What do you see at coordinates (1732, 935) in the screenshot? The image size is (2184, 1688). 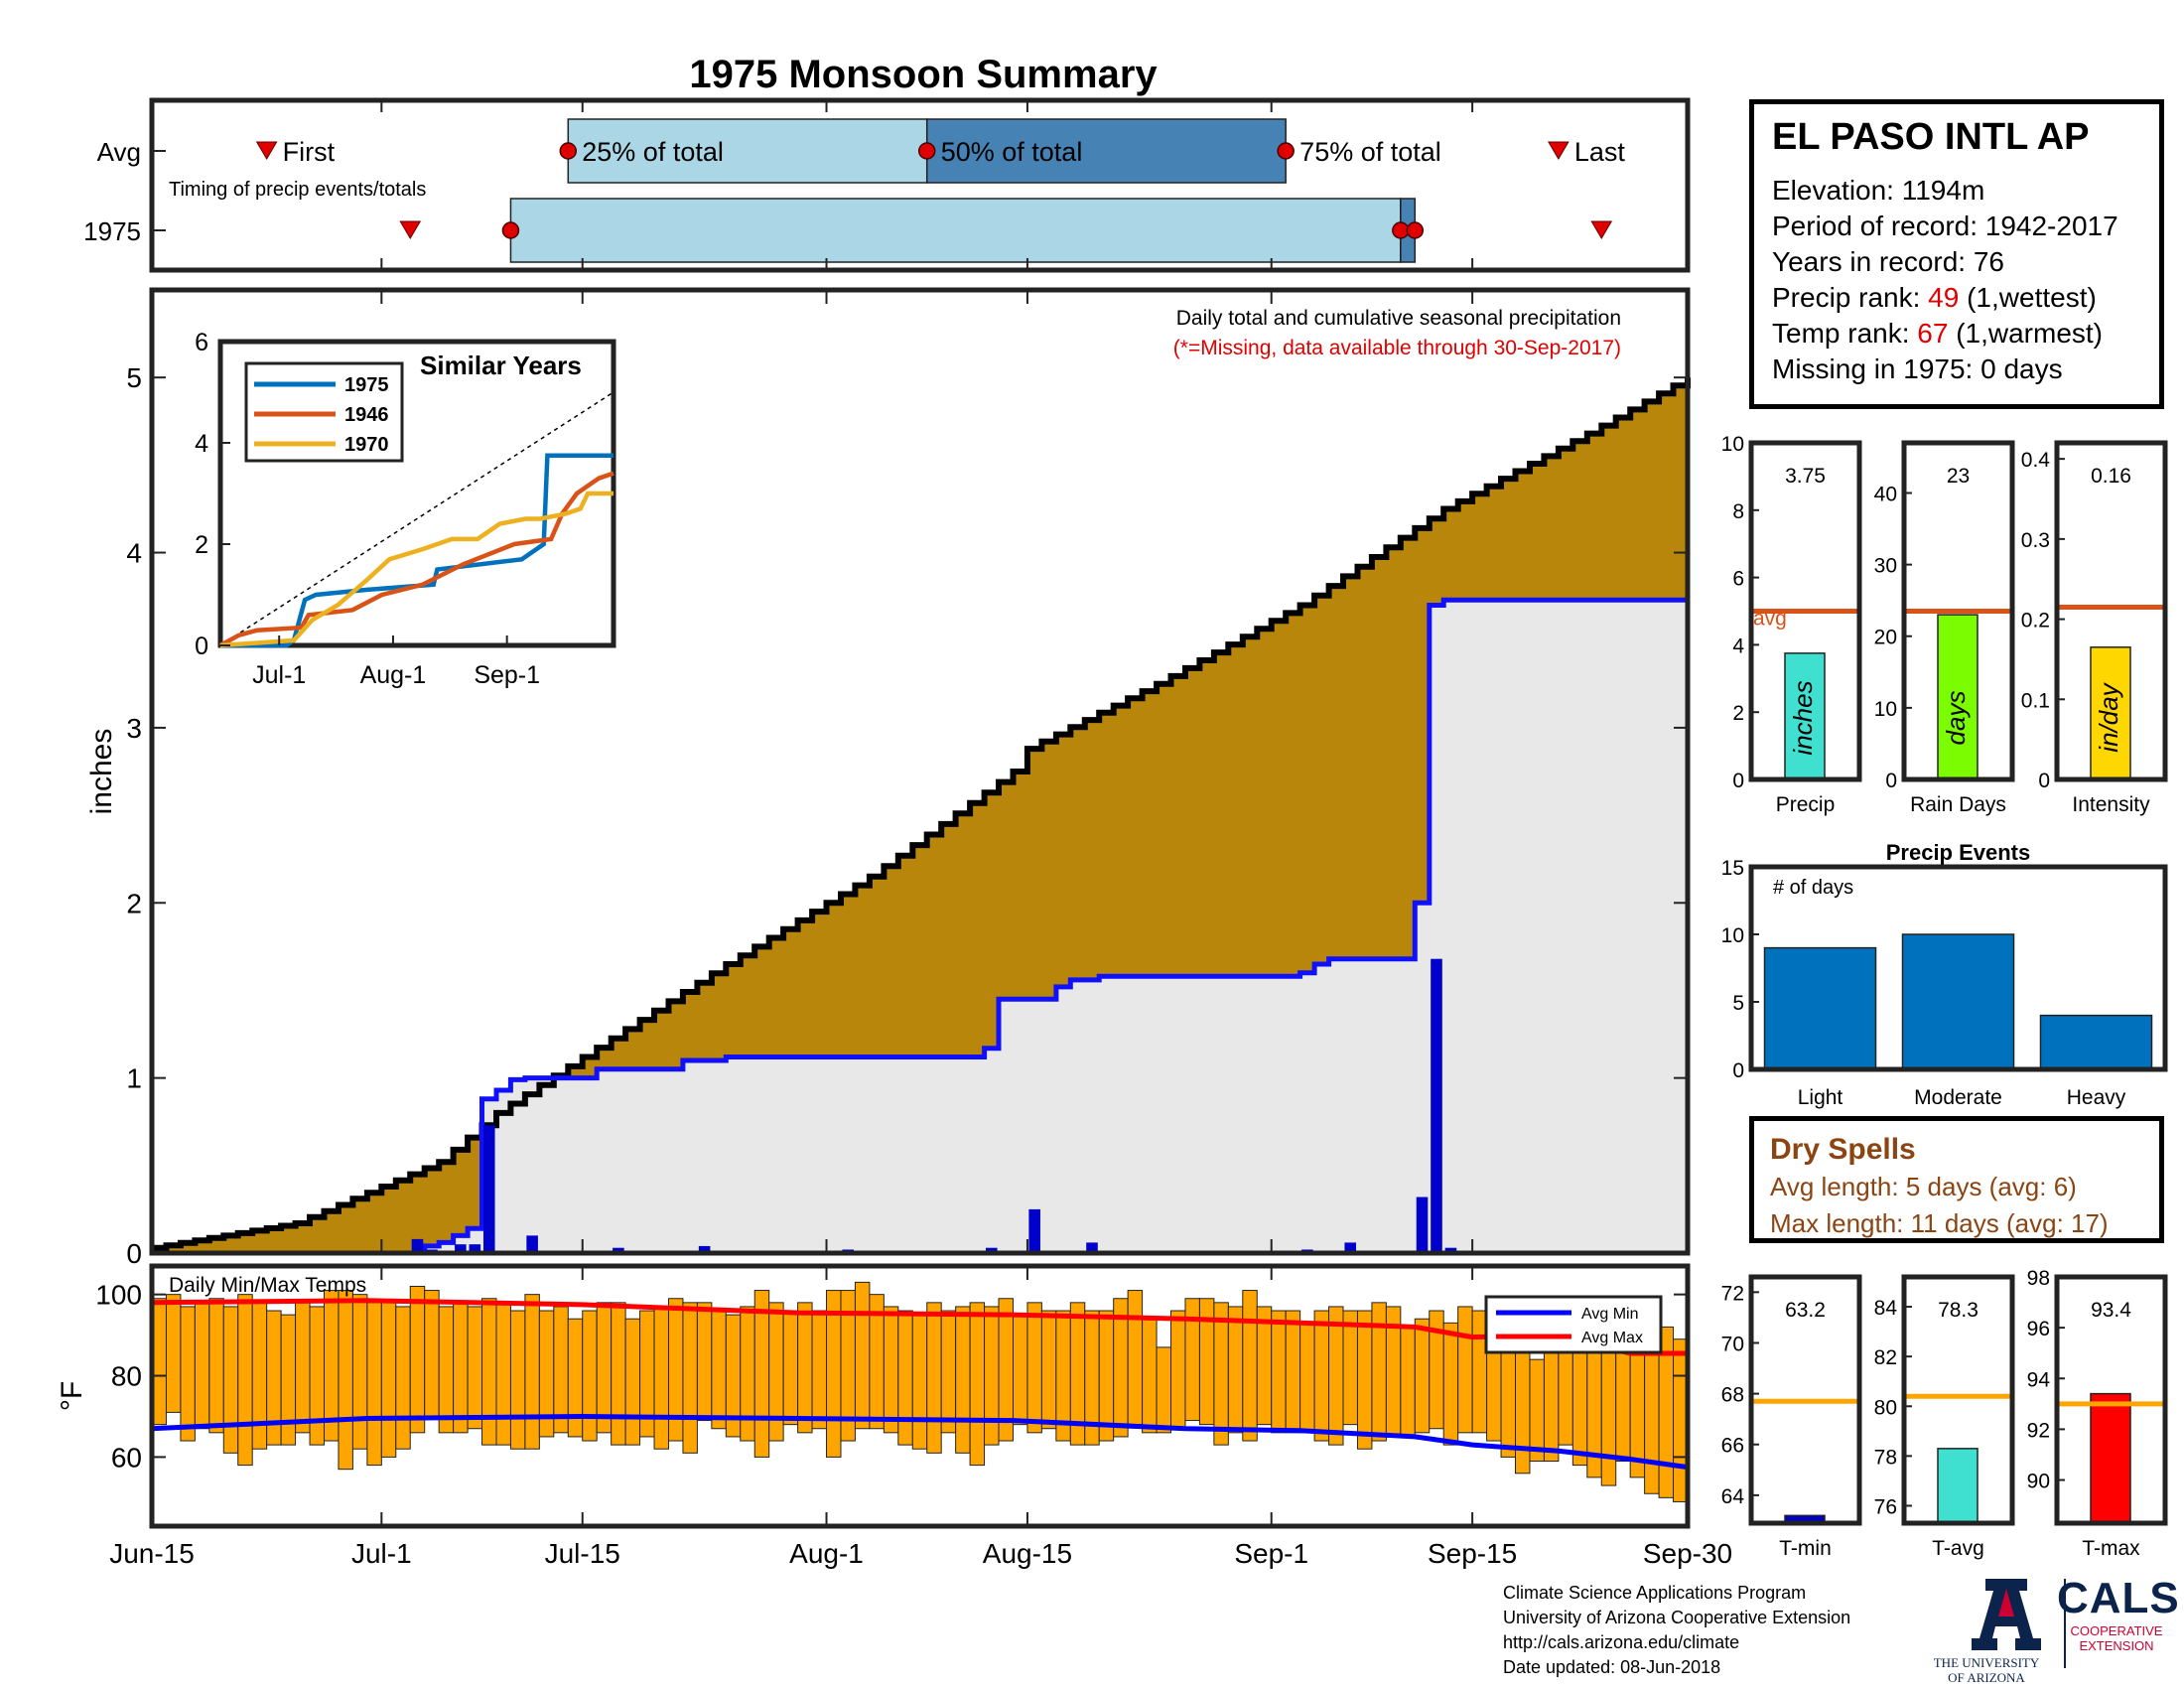 I see `events-ytick-label: 10` at bounding box center [1732, 935].